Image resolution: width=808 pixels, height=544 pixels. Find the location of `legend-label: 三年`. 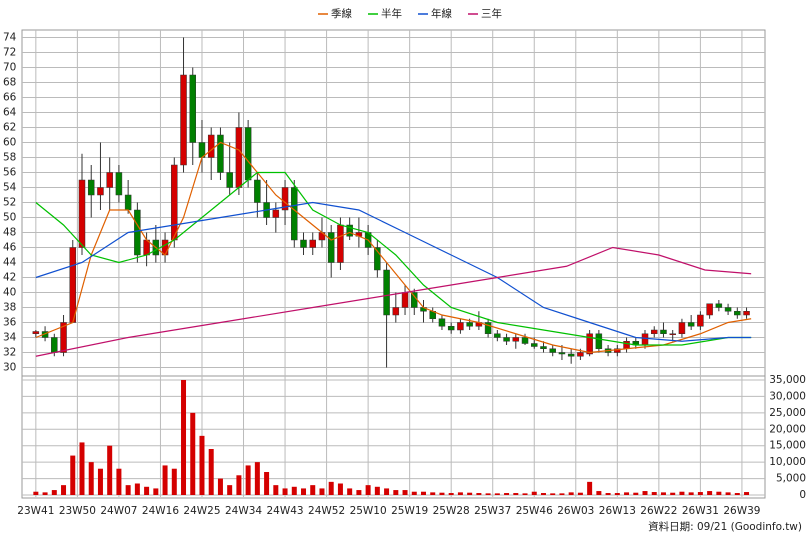

legend-label: 三年 is located at coordinates (491, 13).